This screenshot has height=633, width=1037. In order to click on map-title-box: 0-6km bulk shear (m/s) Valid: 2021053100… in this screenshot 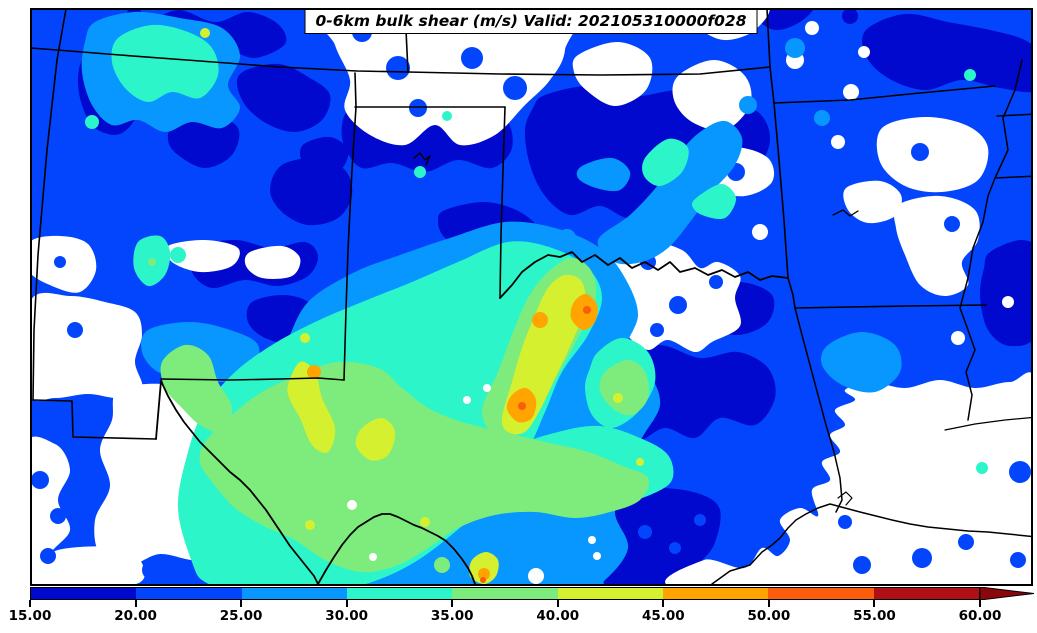, I will do `click(531, 21)`.